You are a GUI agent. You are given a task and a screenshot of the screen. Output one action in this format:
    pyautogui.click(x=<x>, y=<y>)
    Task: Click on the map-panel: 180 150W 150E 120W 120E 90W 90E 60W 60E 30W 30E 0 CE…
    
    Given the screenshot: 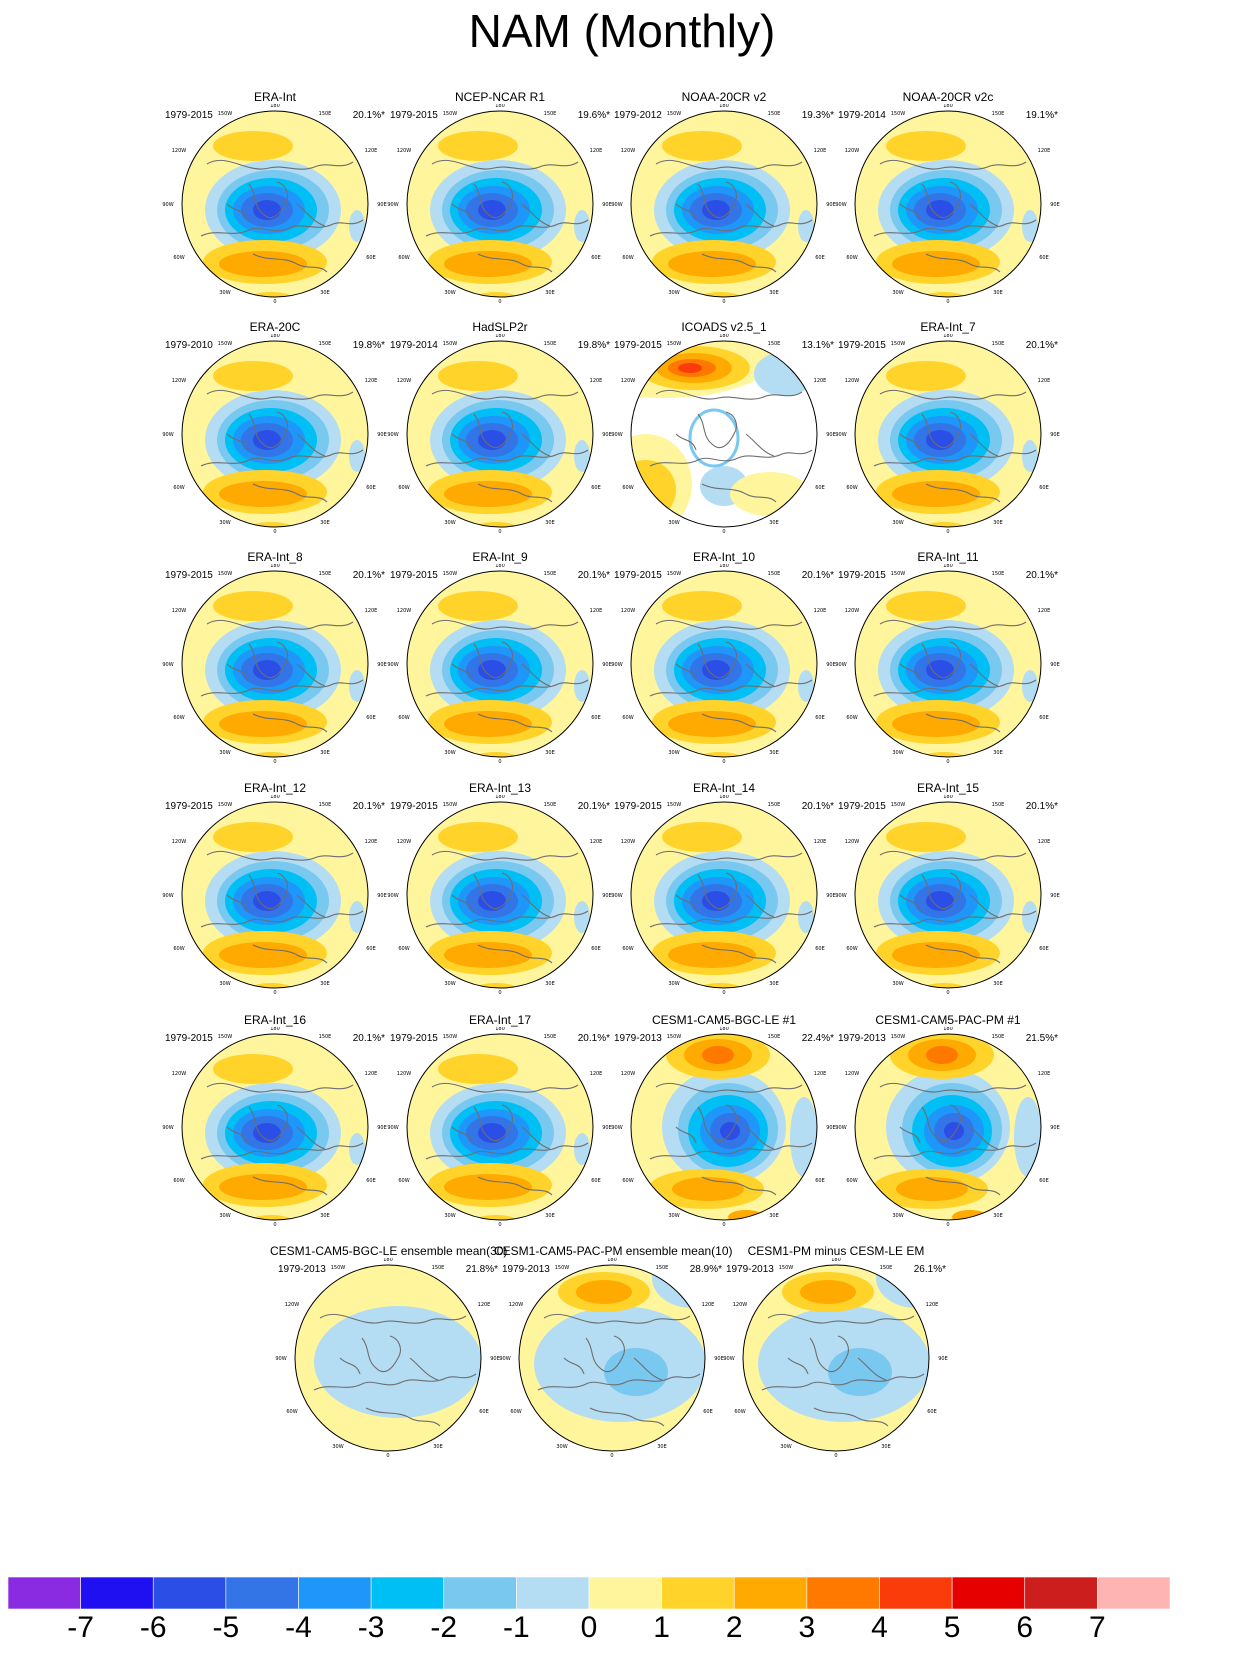 What is the action you would take?
    pyautogui.click(x=613, y=1360)
    